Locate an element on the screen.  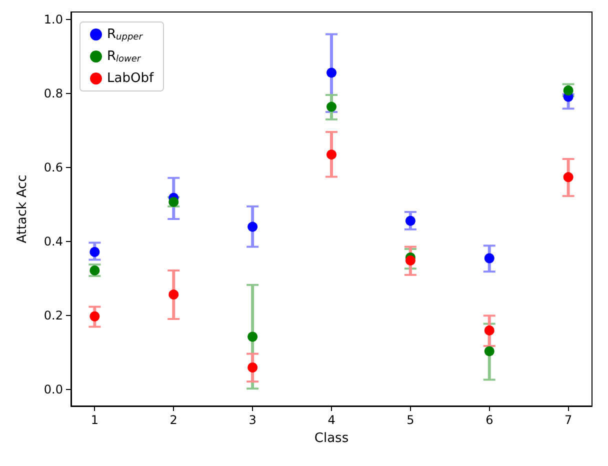
x-tick-label: 6 is located at coordinates (490, 420).